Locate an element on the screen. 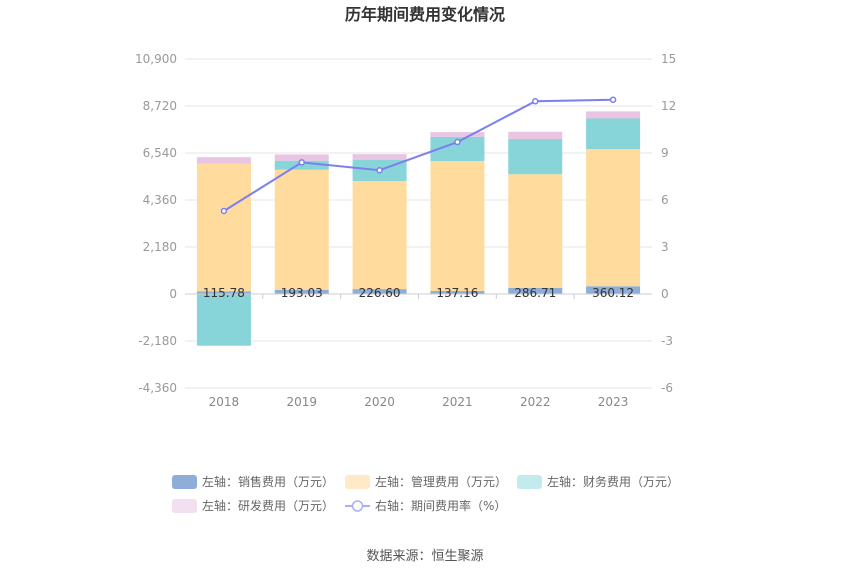 Image resolution: width=850 pixels, height=575 pixels. x-axis-tick-label: 2021 is located at coordinates (457, 402).